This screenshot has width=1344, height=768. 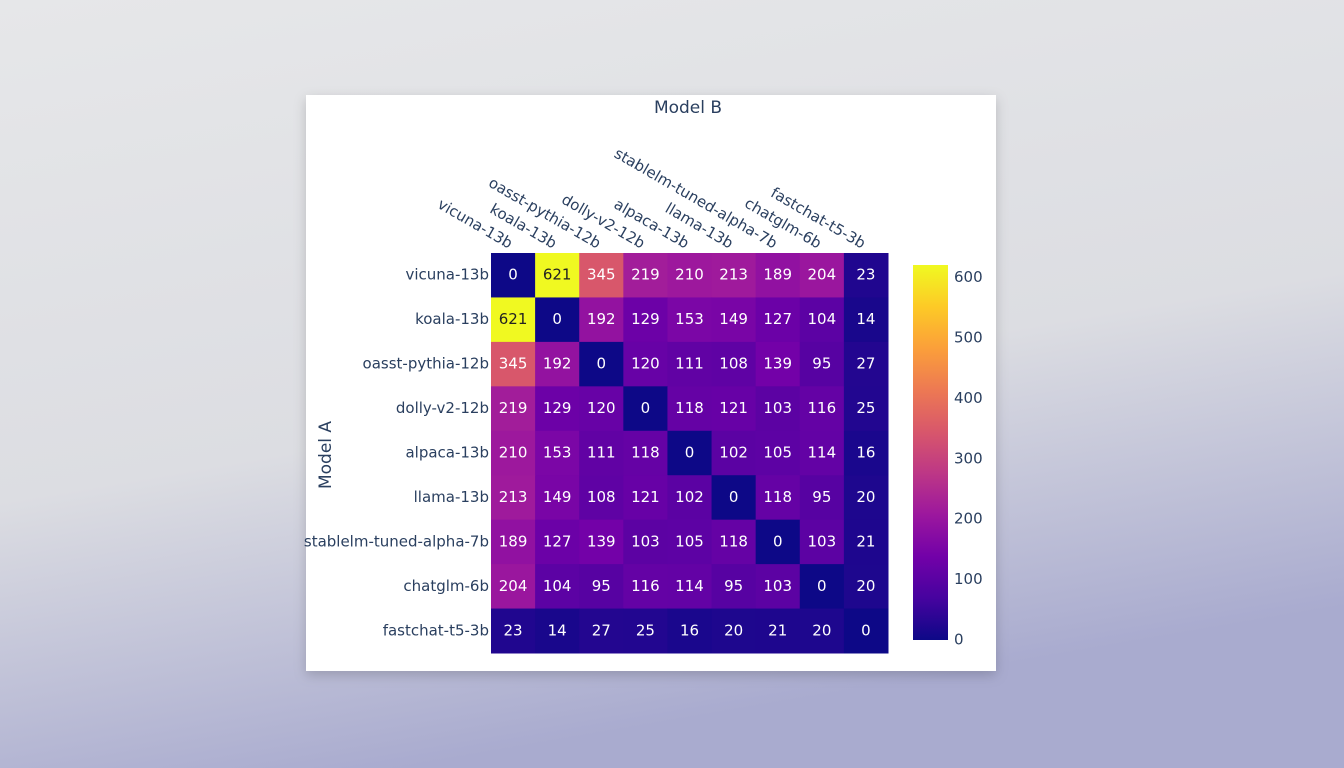 What do you see at coordinates (959, 640) in the screenshot?
I see `colorbar-tick-label: 0` at bounding box center [959, 640].